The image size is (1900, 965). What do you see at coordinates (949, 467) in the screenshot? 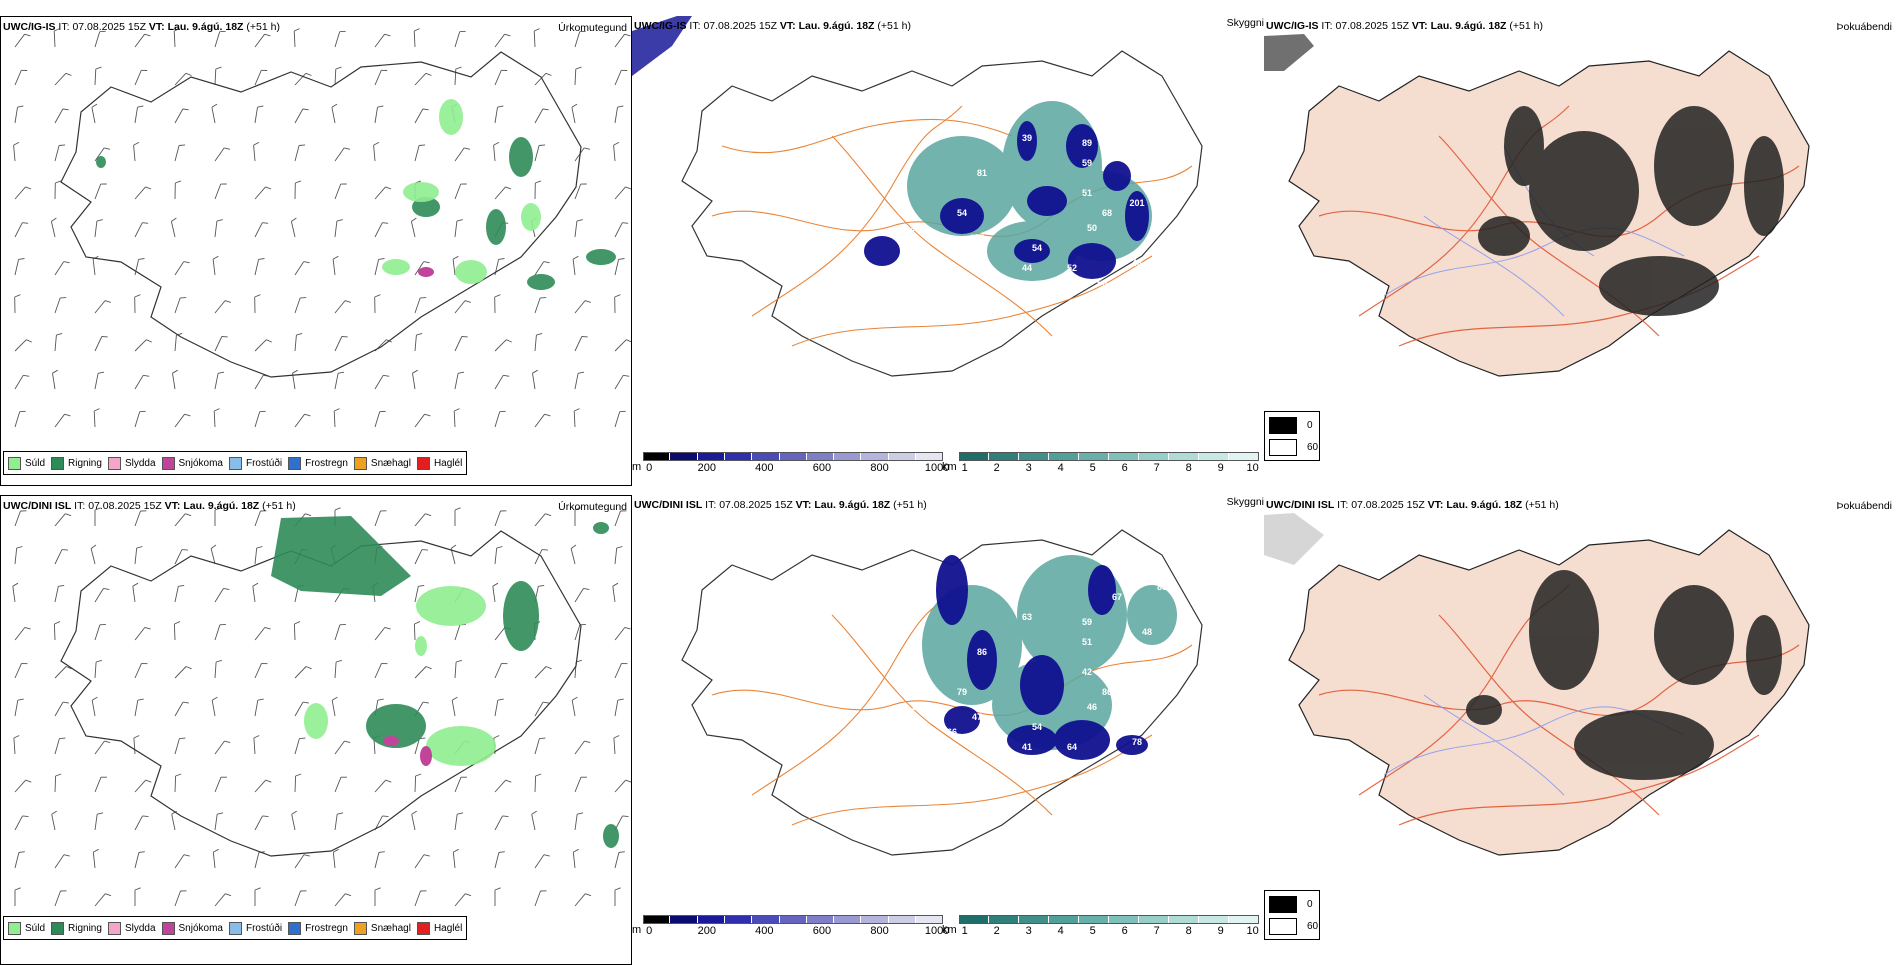
I see `colorbar-unit: km` at bounding box center [949, 467].